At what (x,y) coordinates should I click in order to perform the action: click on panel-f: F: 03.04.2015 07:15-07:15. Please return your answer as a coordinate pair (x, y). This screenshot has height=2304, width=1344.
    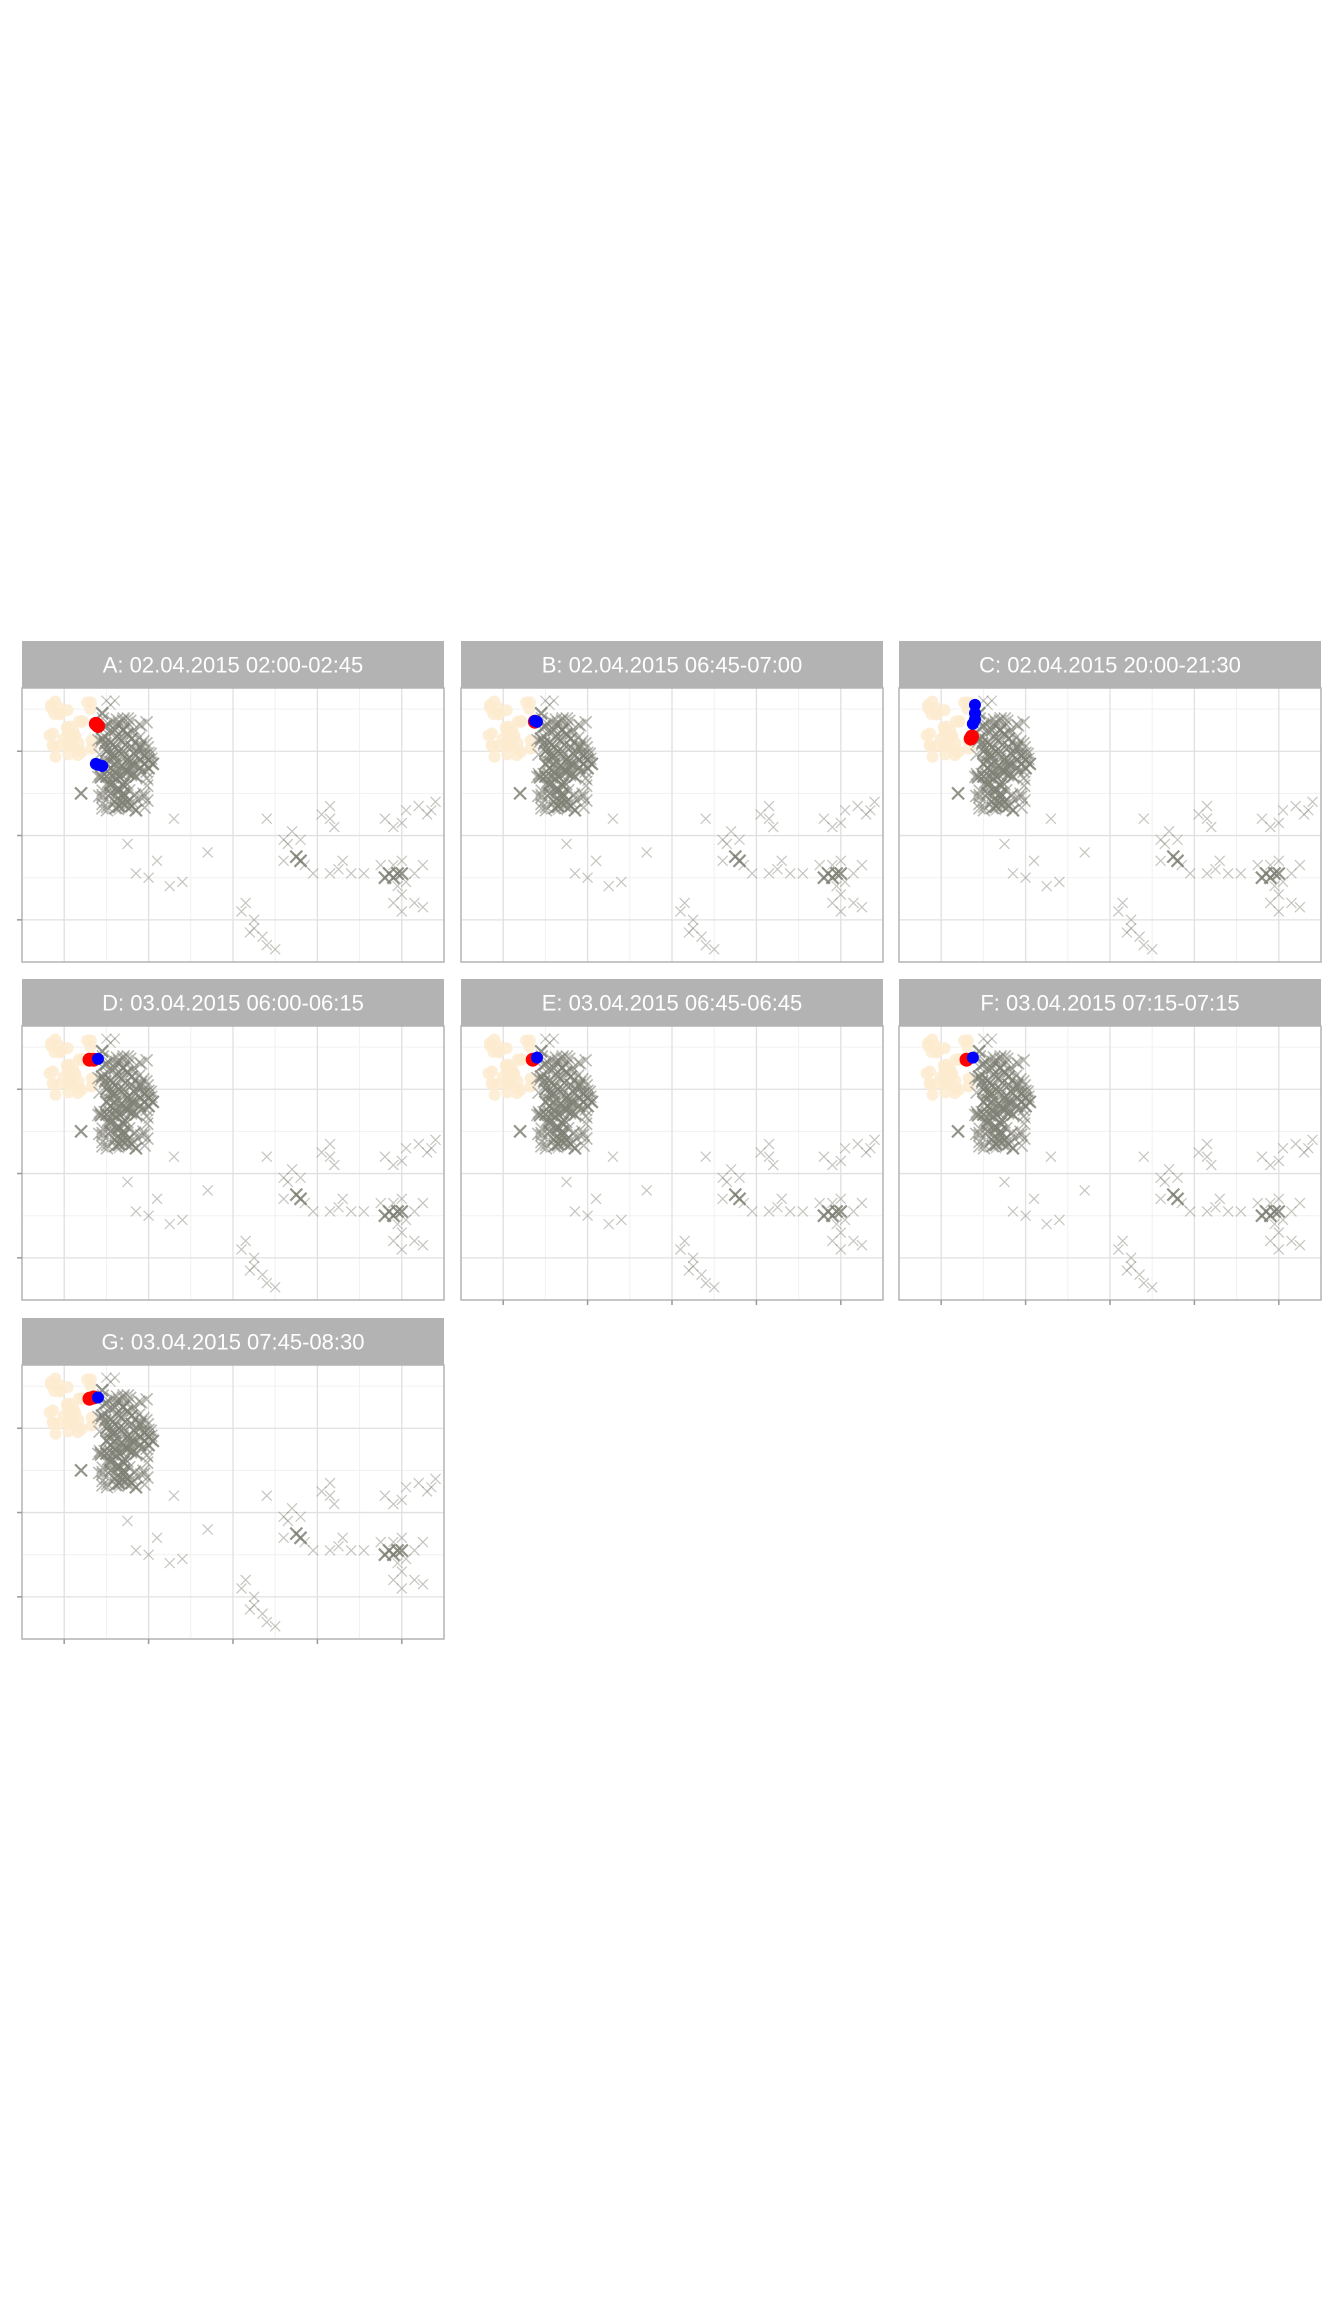
    Looking at the image, I should click on (1110, 1142).